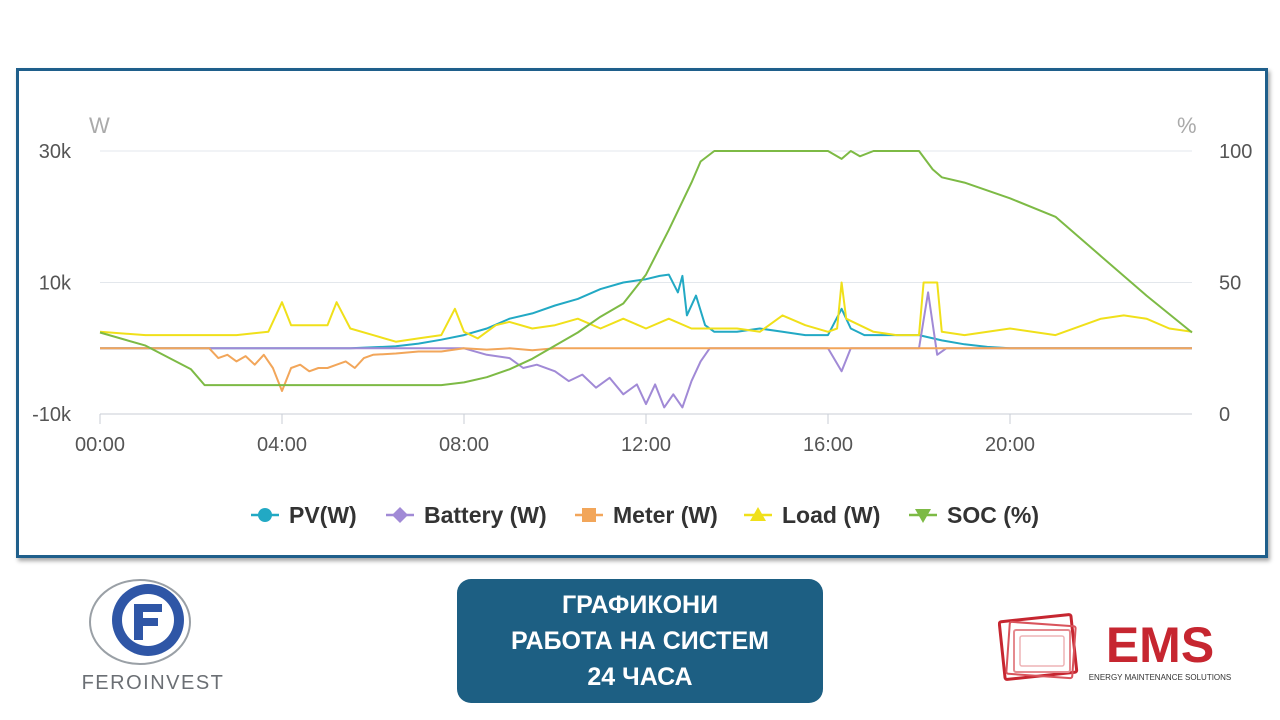 This screenshot has height=720, width=1280. I want to click on y-left-unit: W, so click(99, 125).